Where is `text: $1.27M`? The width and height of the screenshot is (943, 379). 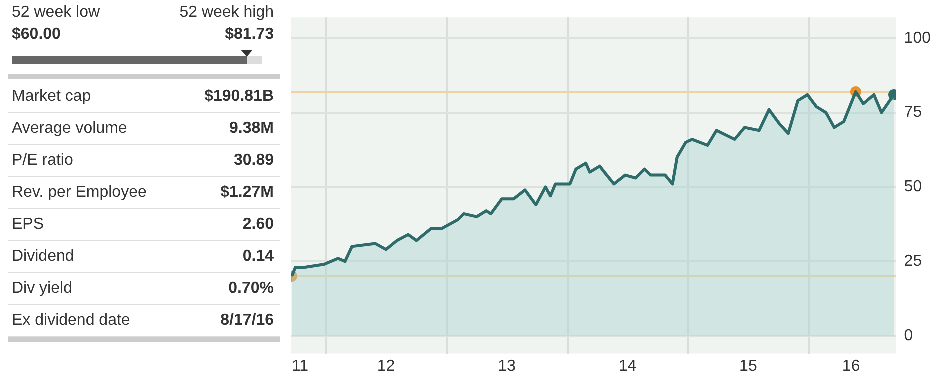 text: $1.27M is located at coordinates (247, 192).